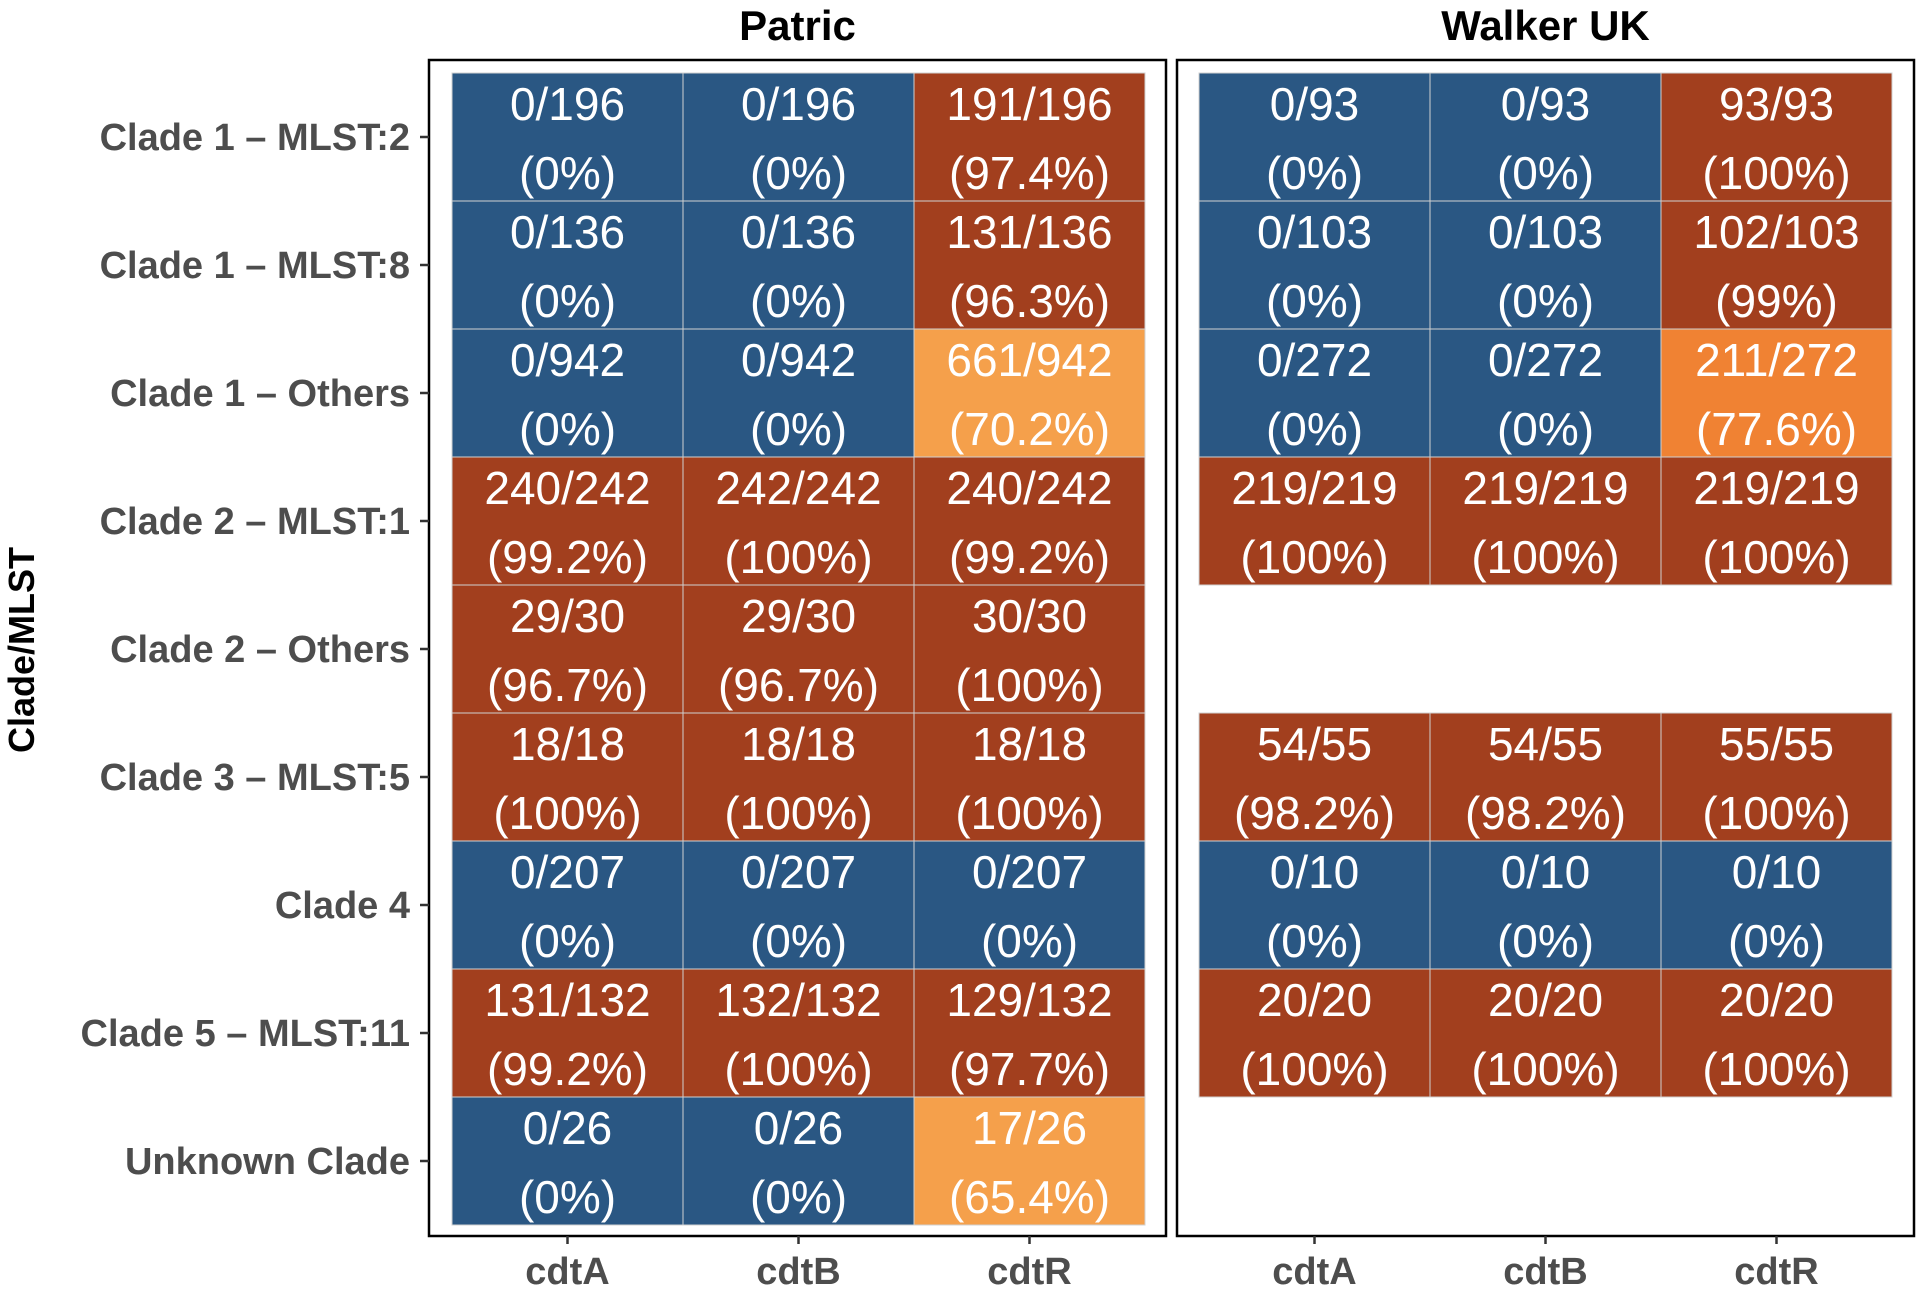  What do you see at coordinates (1029, 1000) in the screenshot?
I see `cell-count-label: 129/132` at bounding box center [1029, 1000].